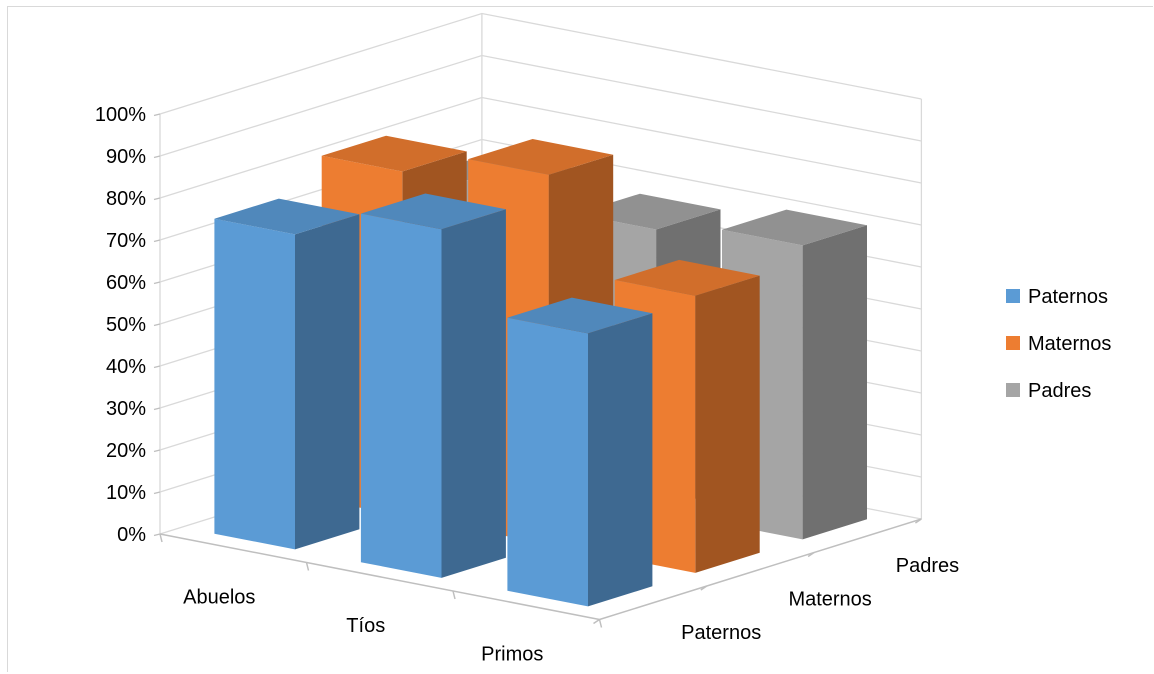 Image resolution: width=1154 pixels, height=674 pixels. I want to click on category-label-primos: Primos, so click(512, 654).